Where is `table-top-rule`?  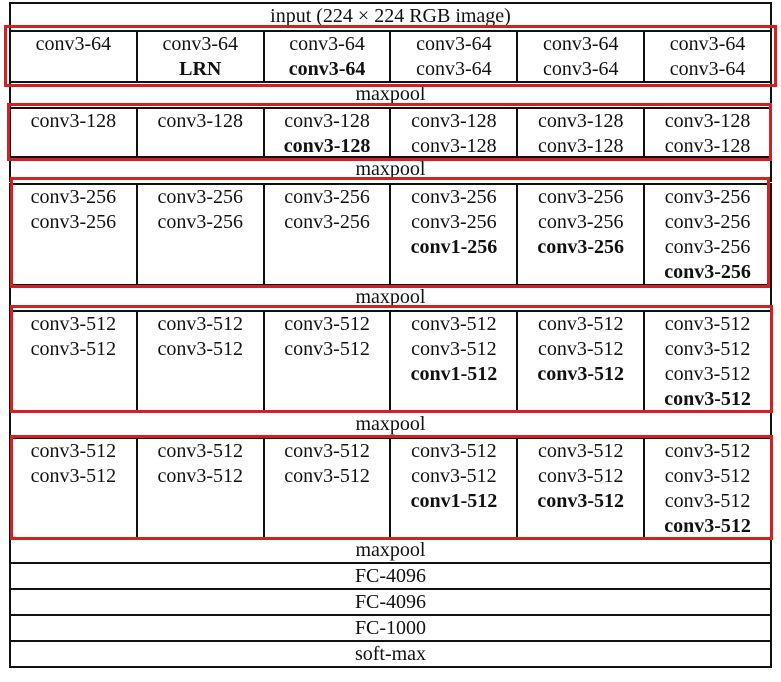
table-top-rule is located at coordinates (390, 3).